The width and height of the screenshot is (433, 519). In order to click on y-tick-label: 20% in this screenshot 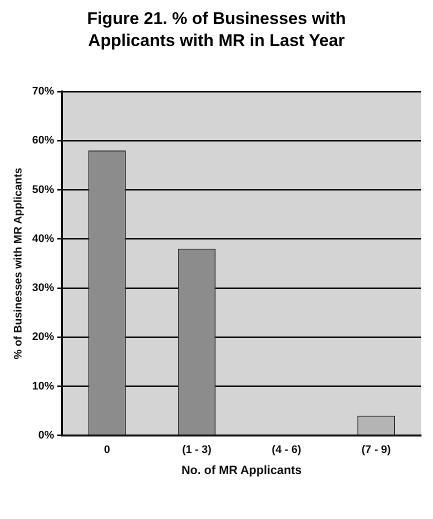, I will do `click(43, 337)`.